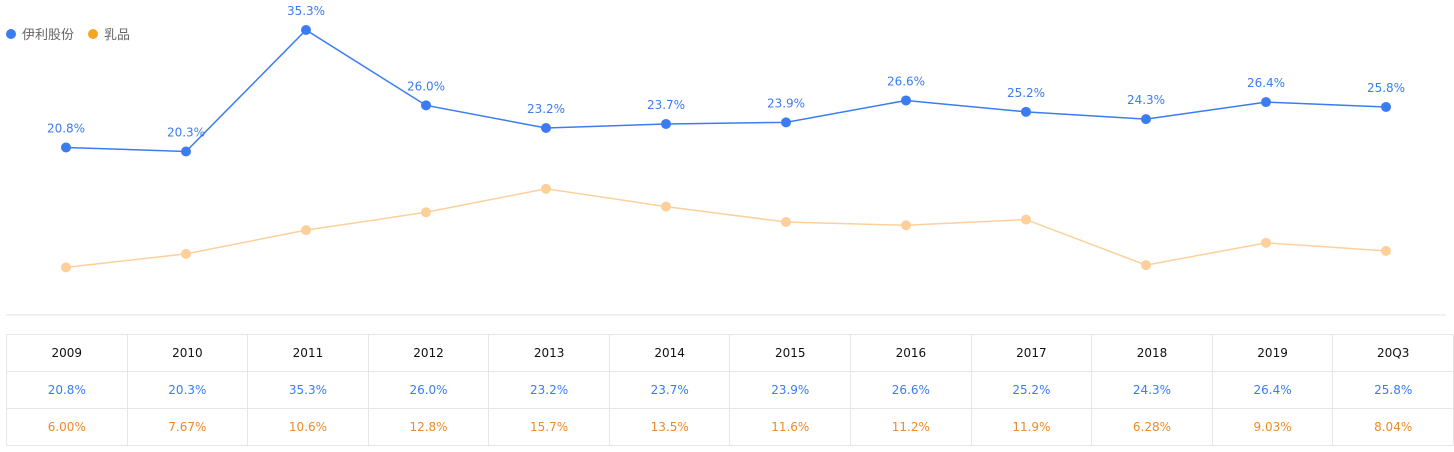 This screenshot has width=1454, height=452. What do you see at coordinates (790, 353) in the screenshot?
I see `year-cell: 2015` at bounding box center [790, 353].